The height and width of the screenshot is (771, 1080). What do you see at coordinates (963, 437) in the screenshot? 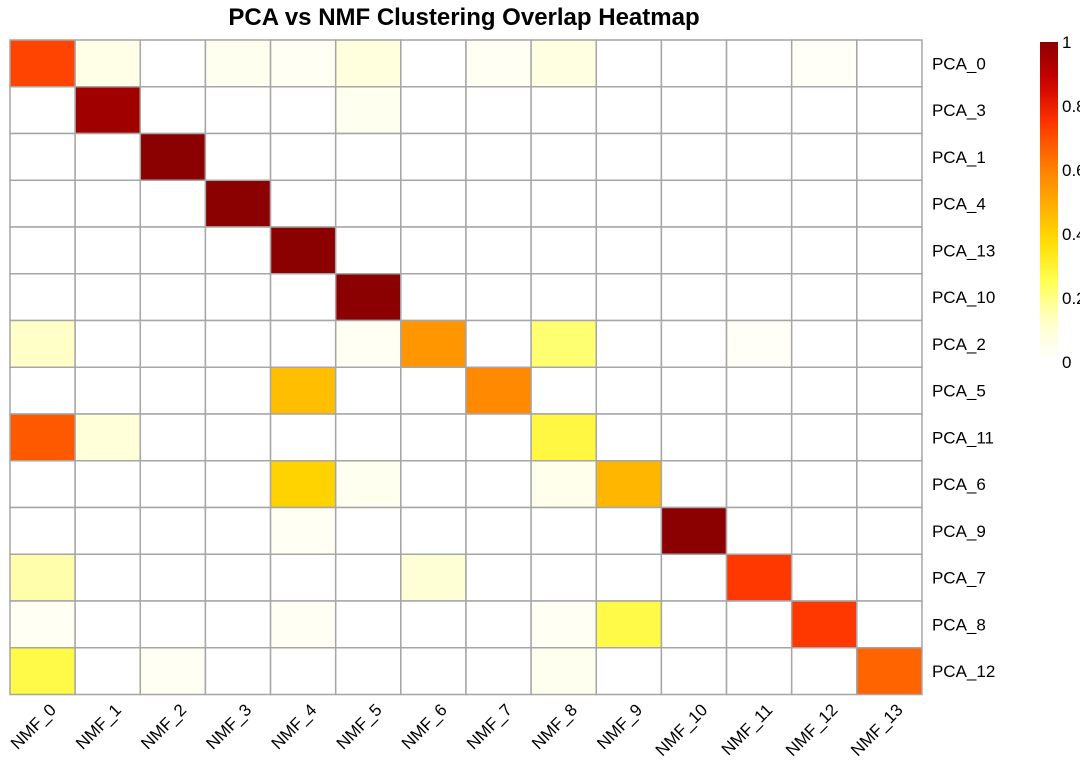
I see `row-label: PCA_11` at bounding box center [963, 437].